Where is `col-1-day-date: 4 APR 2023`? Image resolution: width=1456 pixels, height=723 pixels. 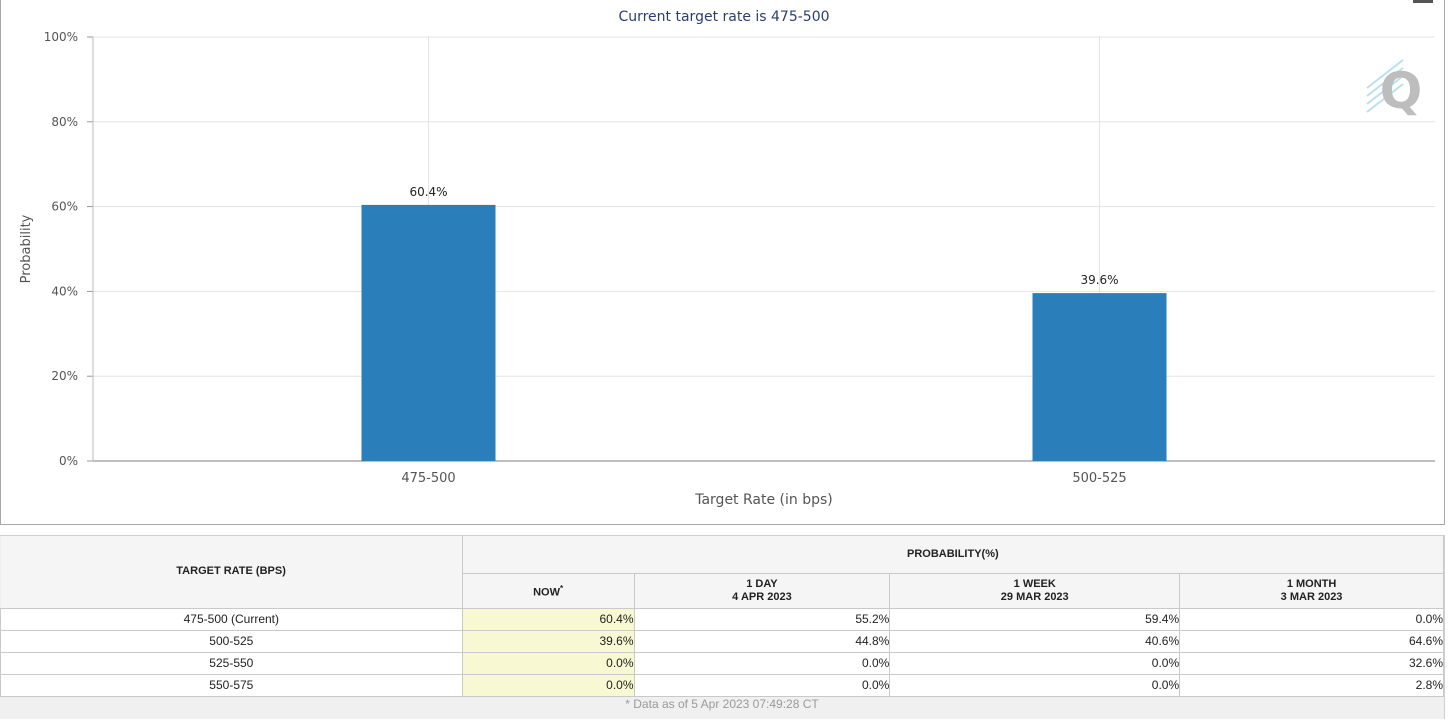
col-1-day-date: 4 APR 2023 is located at coordinates (762, 596).